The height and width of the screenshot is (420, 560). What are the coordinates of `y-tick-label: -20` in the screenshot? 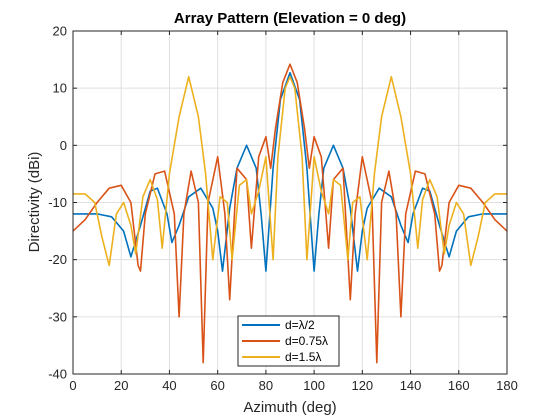 It's located at (57, 259).